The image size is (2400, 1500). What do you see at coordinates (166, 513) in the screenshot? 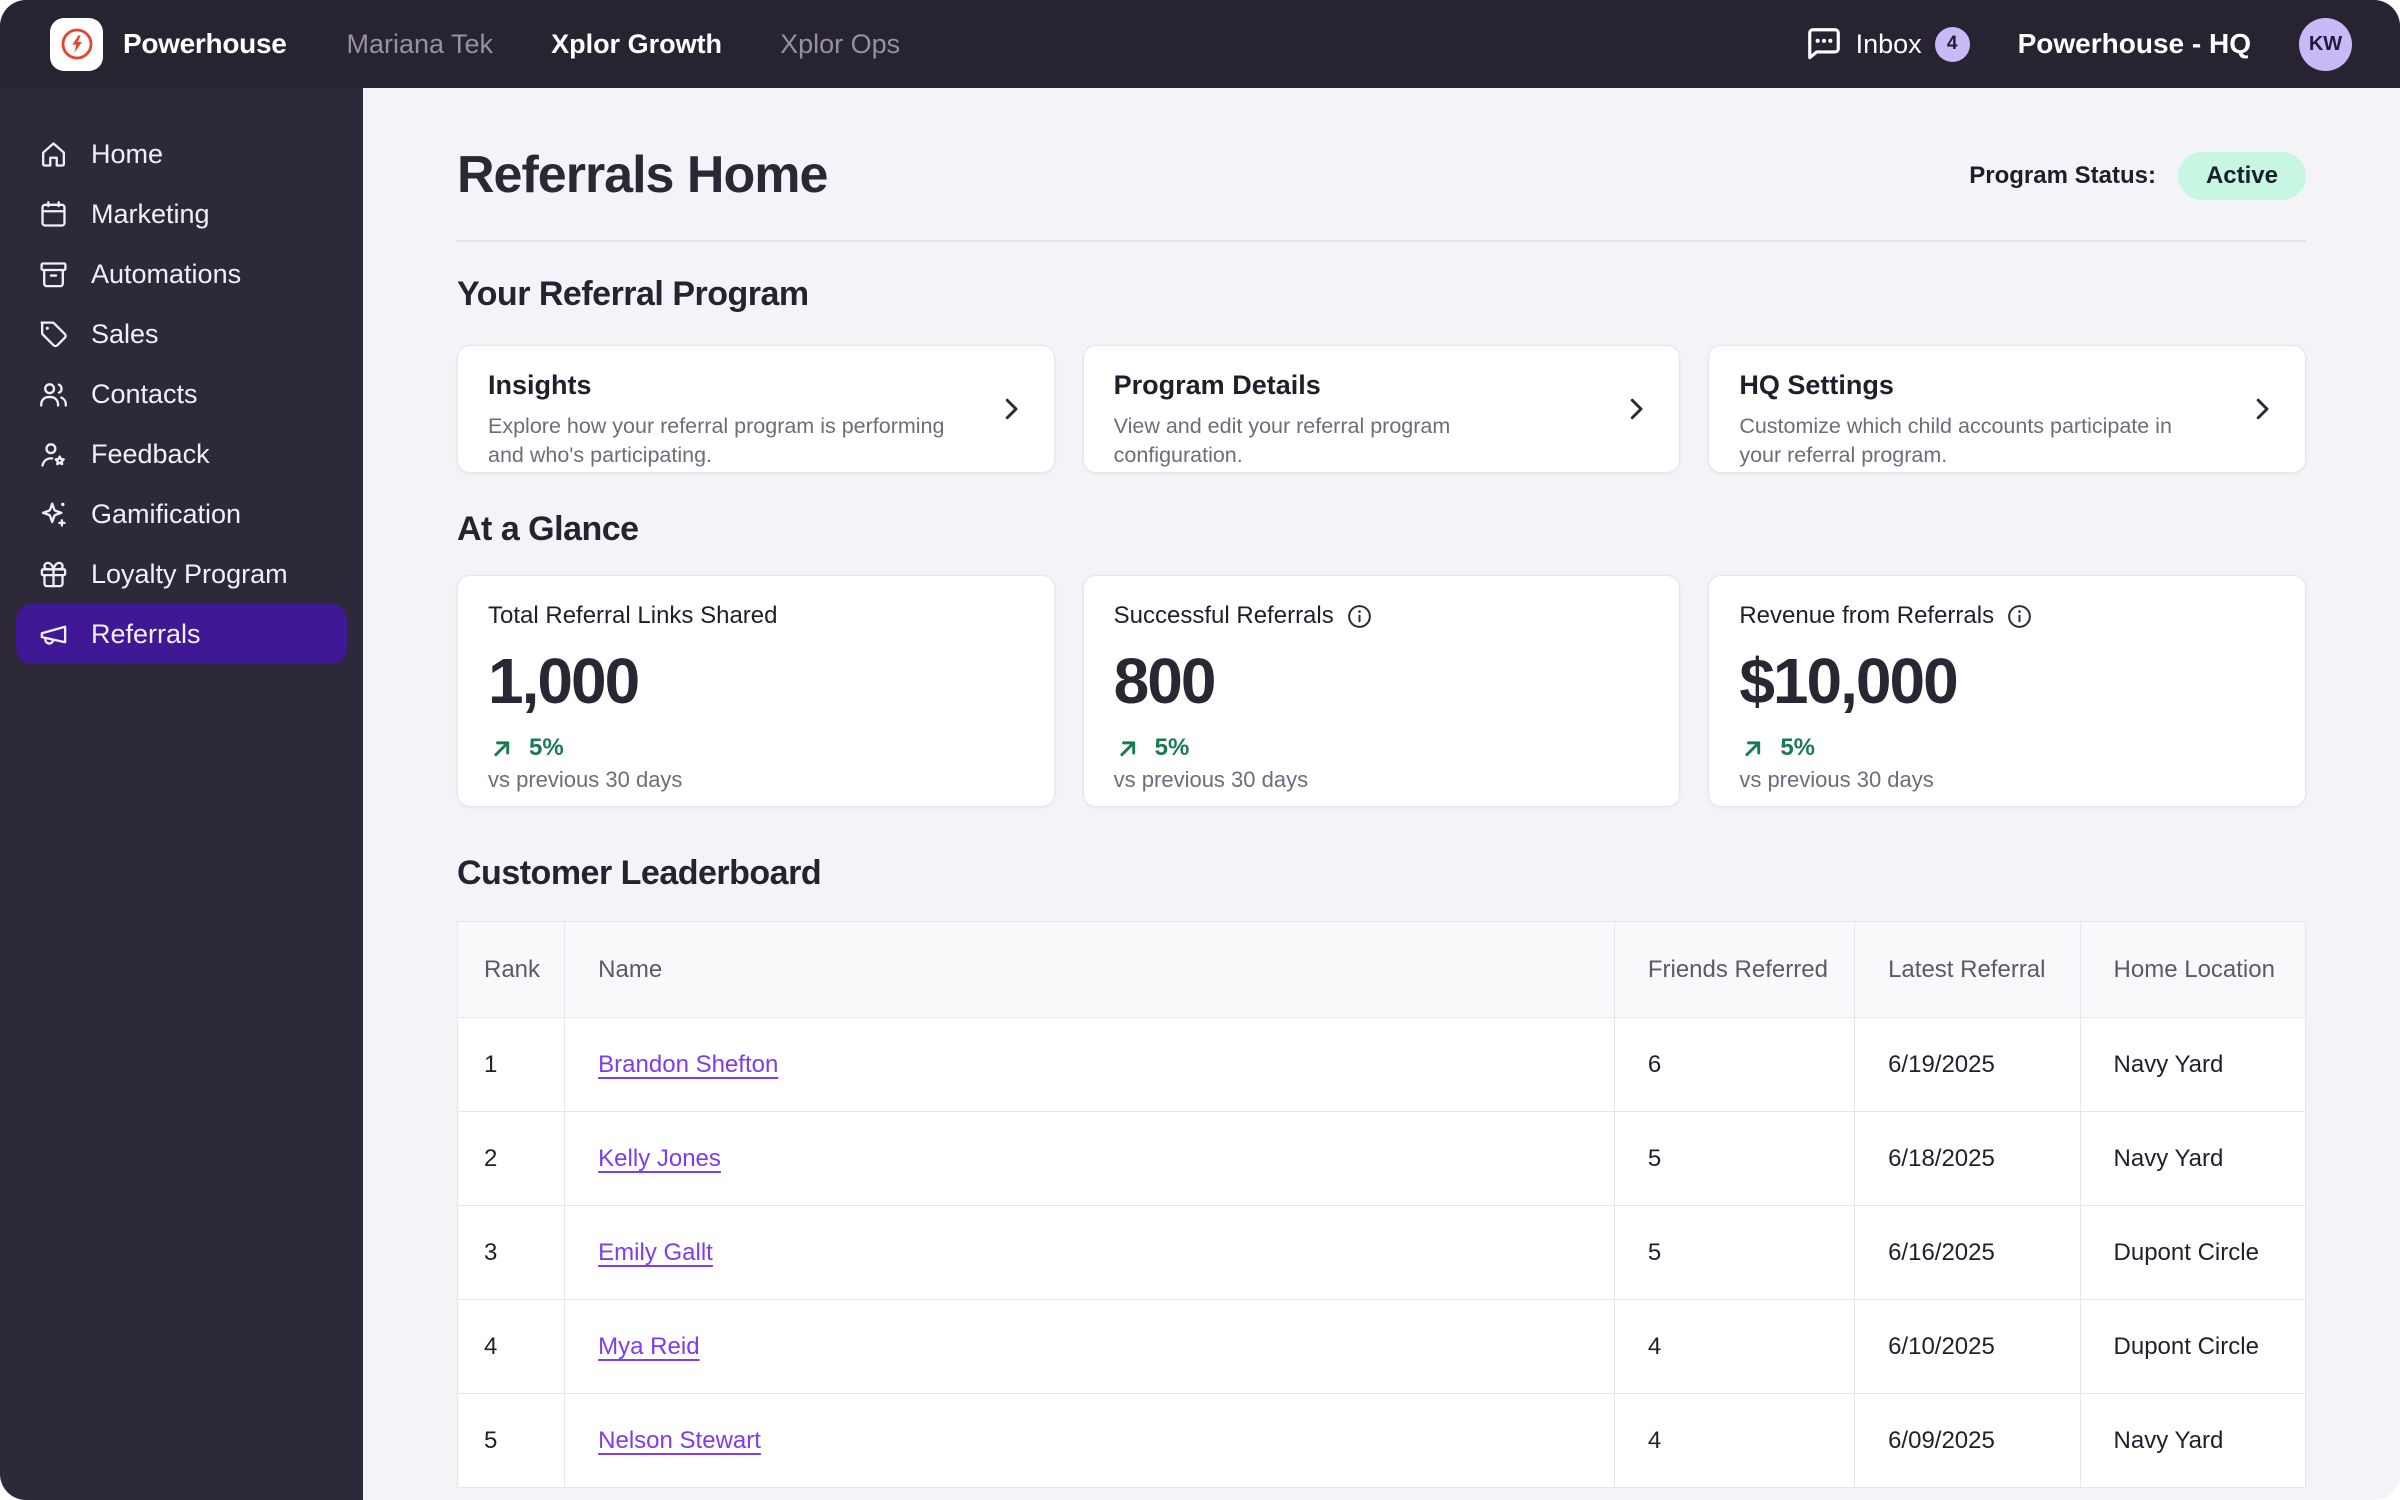
I see `sidebar-item-label: Gamification` at bounding box center [166, 513].